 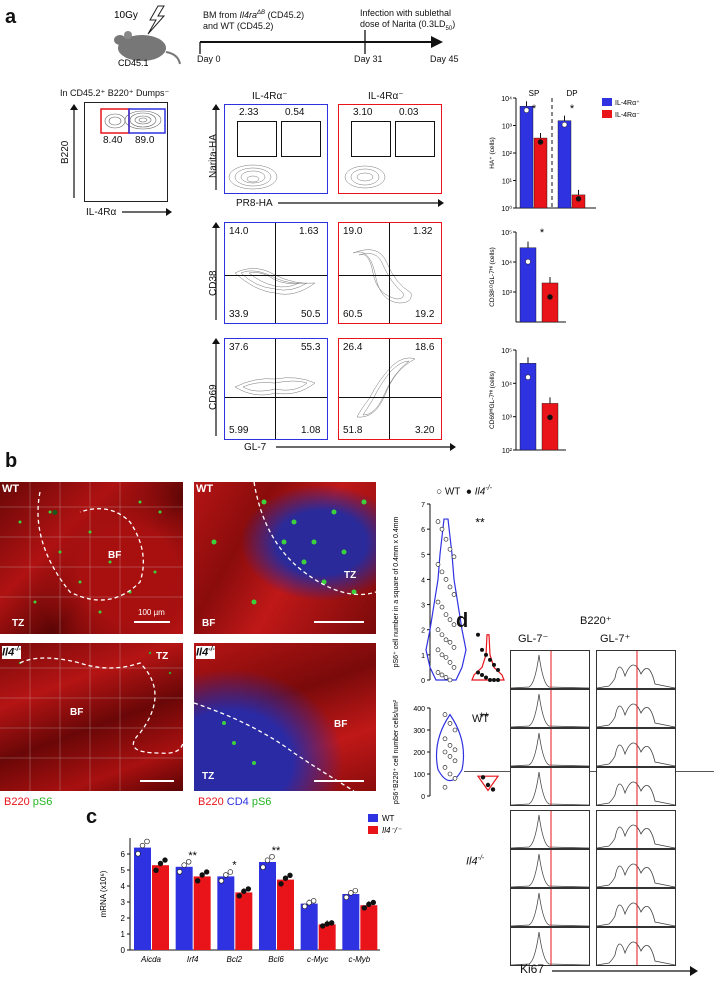 I want to click on quad-value: 26.4, so click(x=353, y=347).